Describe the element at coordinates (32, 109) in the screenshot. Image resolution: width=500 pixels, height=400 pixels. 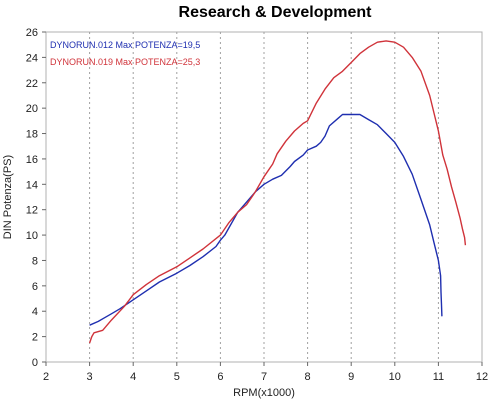
I see `y-tick-label: 20` at that location.